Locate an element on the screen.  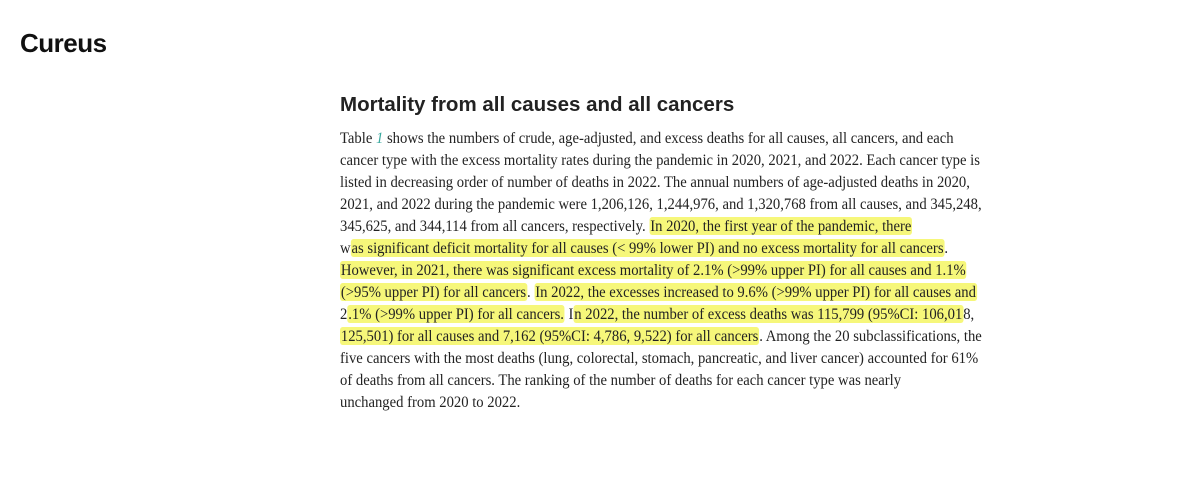
text-segment: w is located at coordinates (345, 248).